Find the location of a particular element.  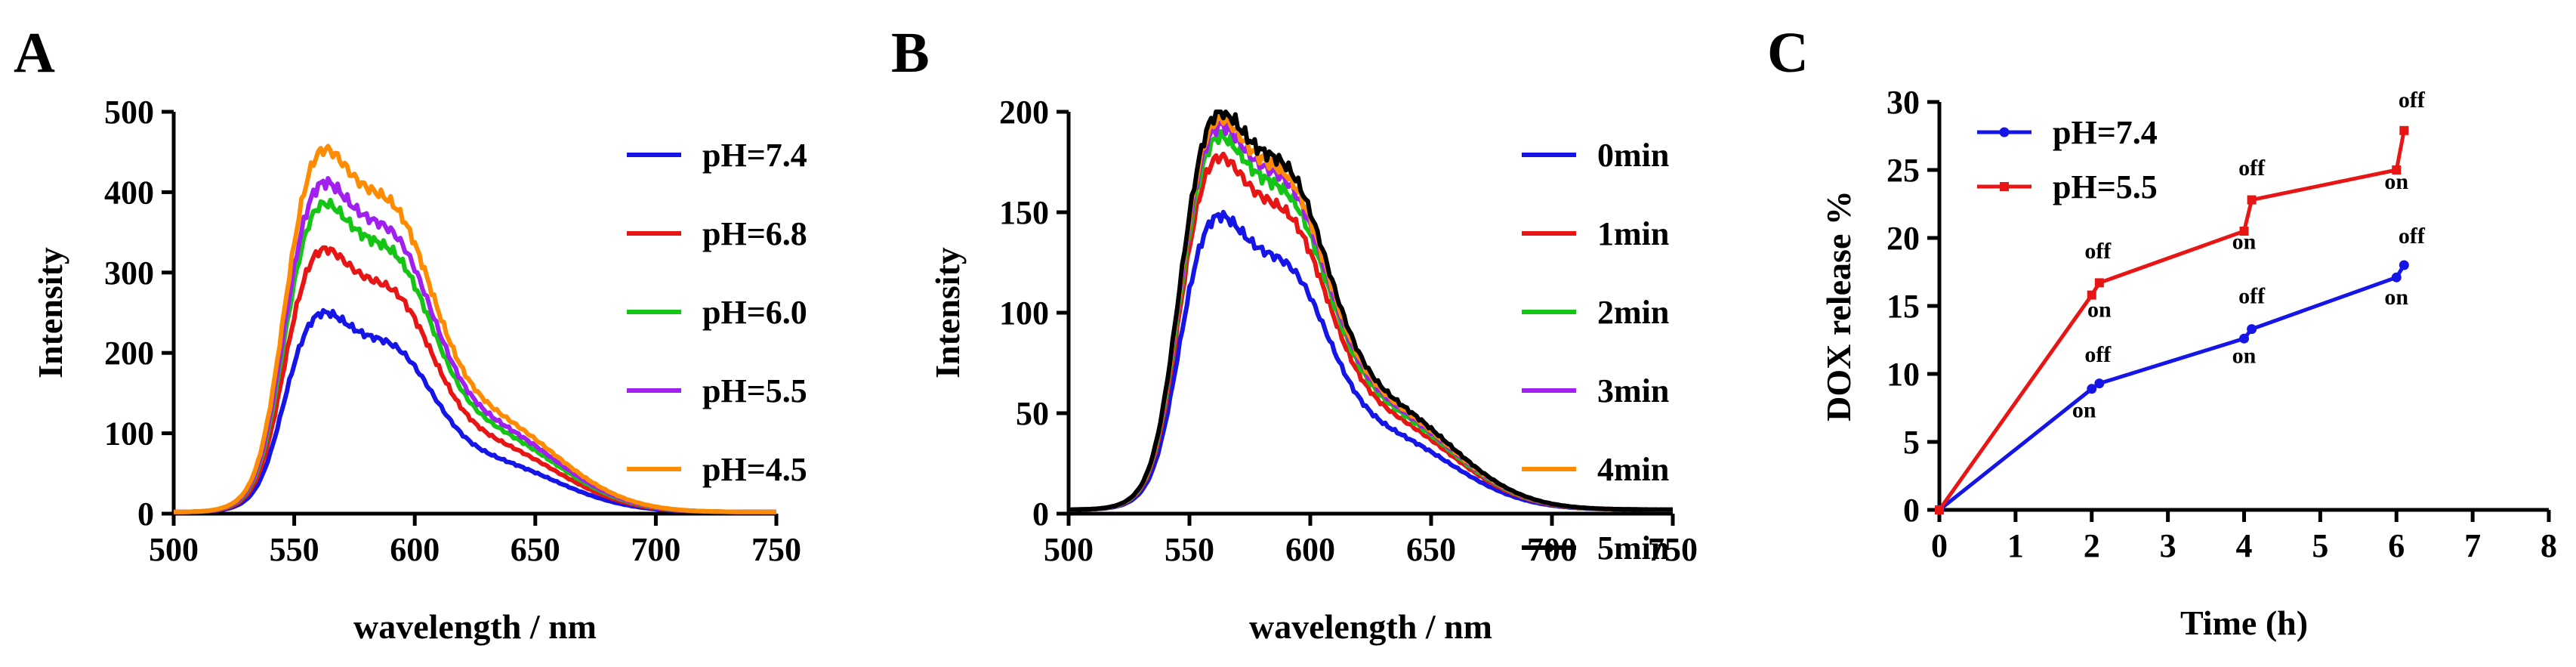

series-line-5min is located at coordinates (1370, 311).